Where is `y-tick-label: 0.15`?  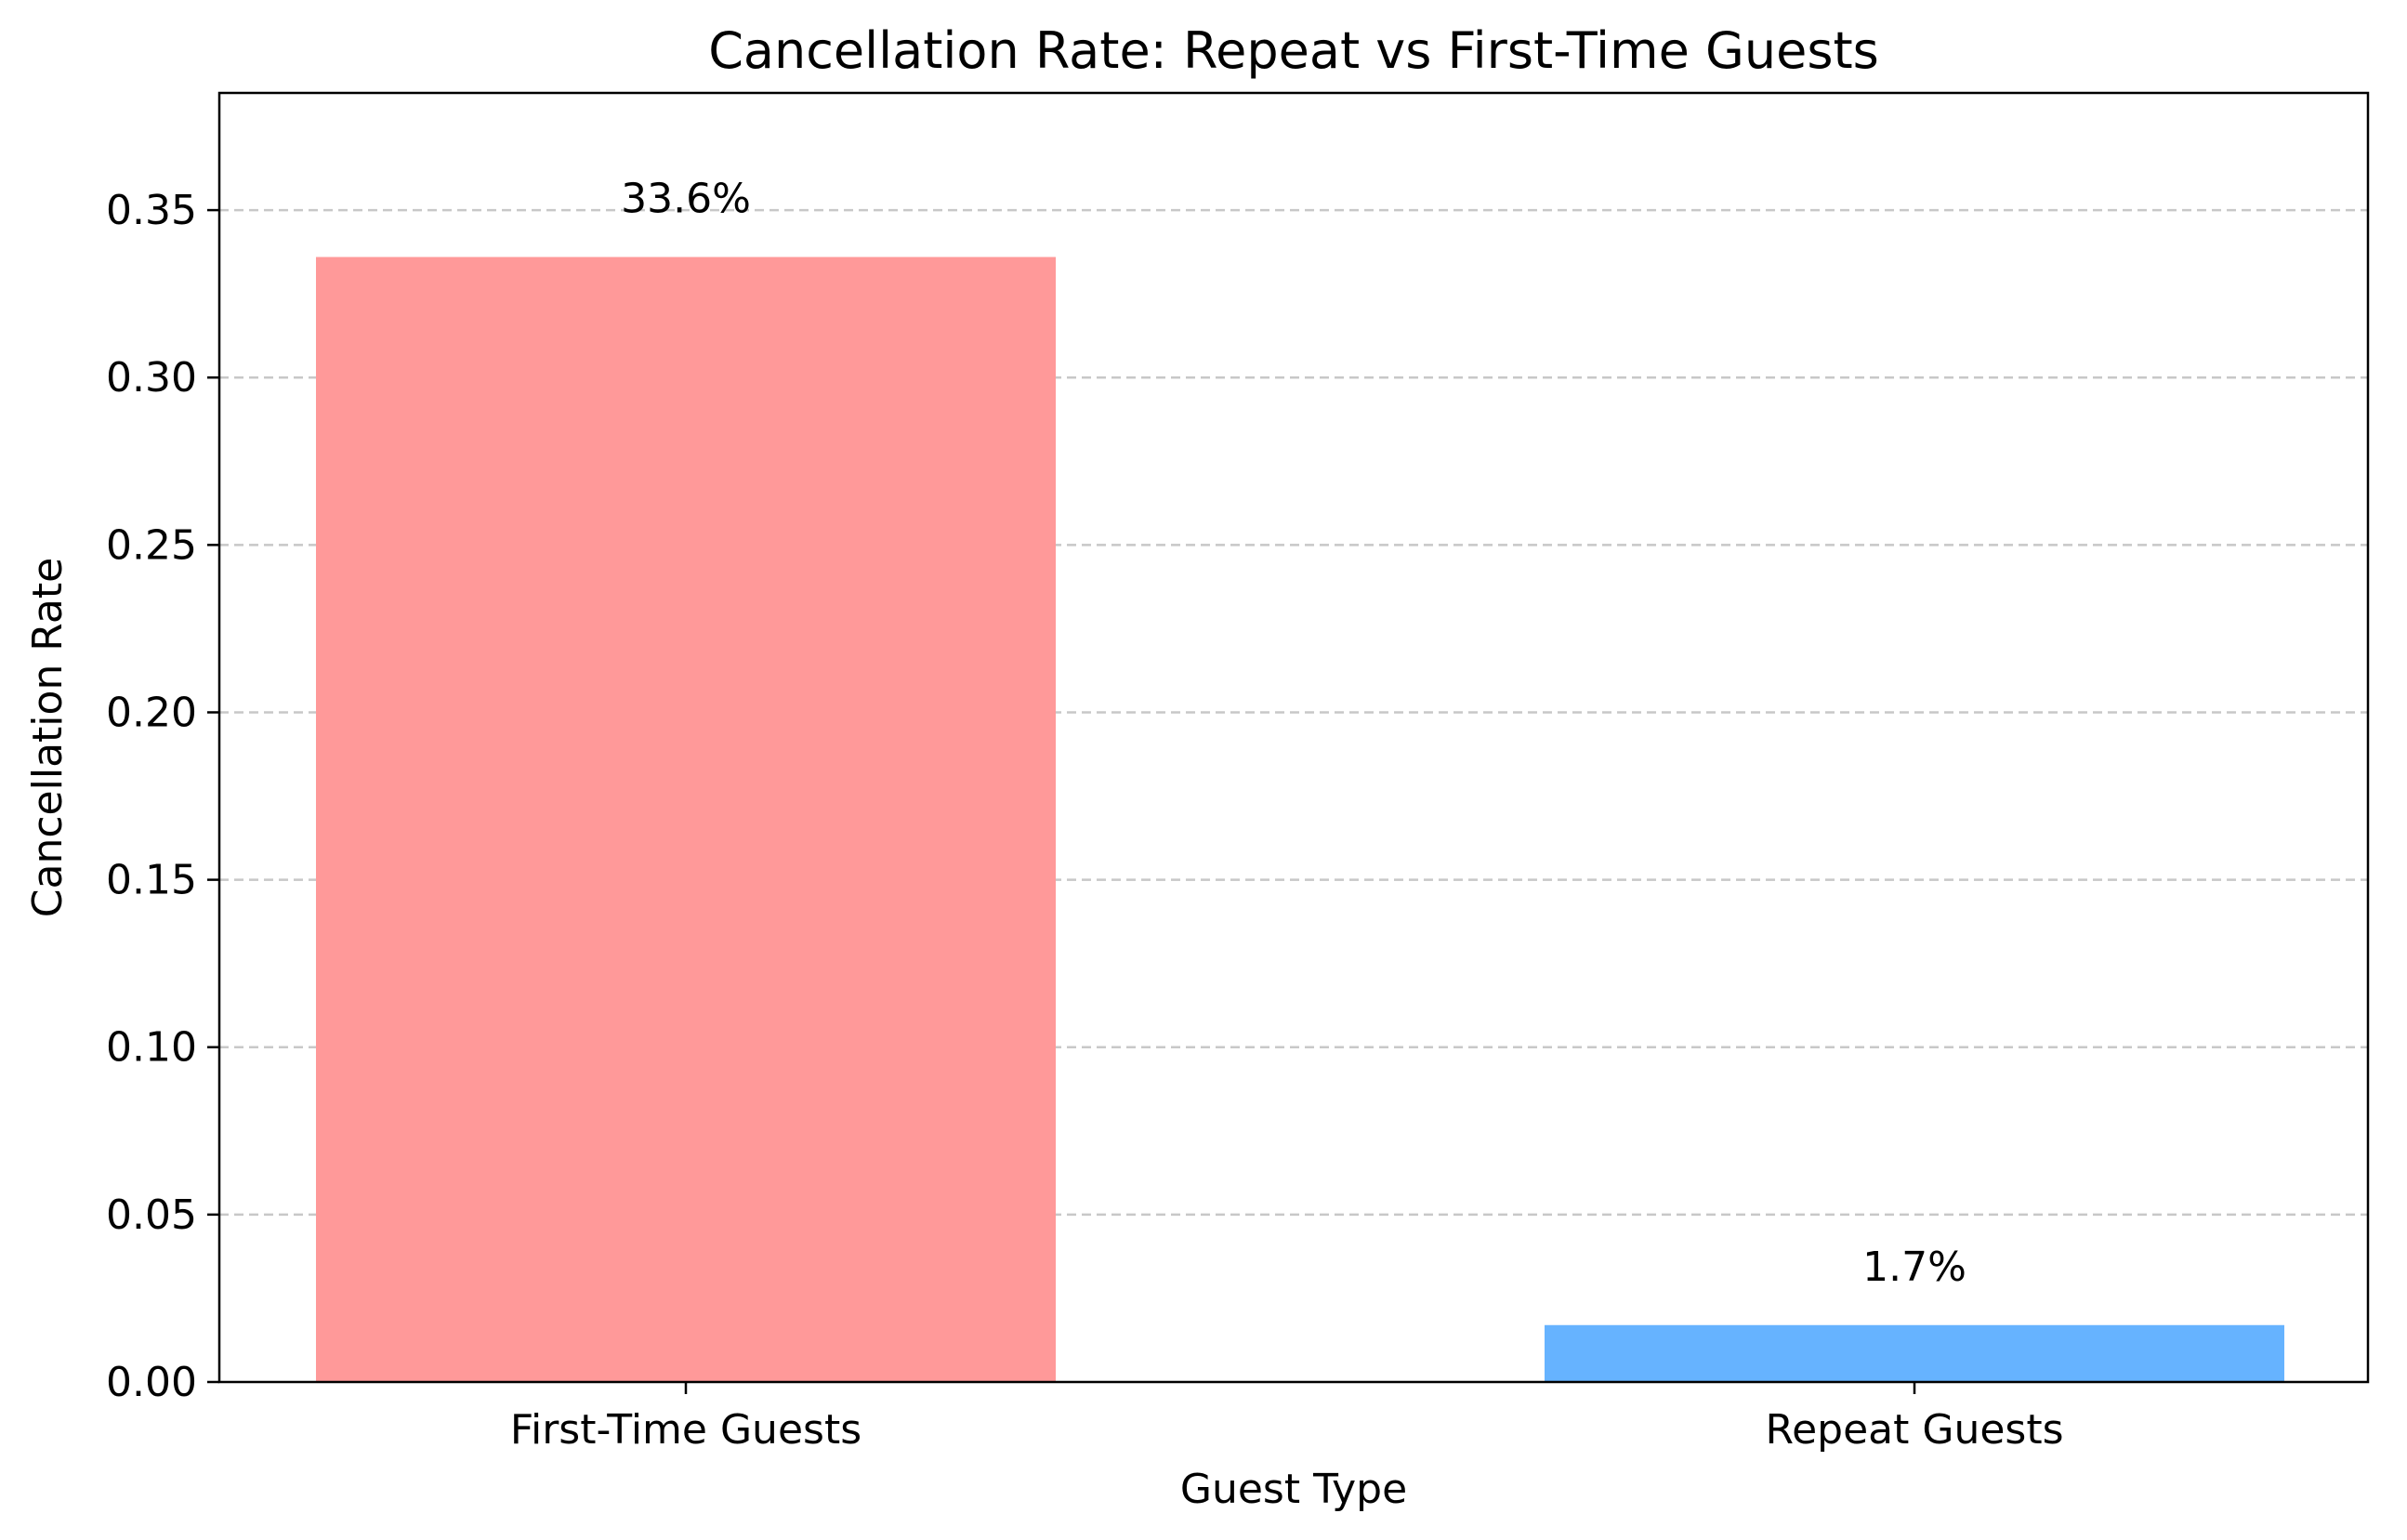 y-tick-label: 0.15 is located at coordinates (151, 881).